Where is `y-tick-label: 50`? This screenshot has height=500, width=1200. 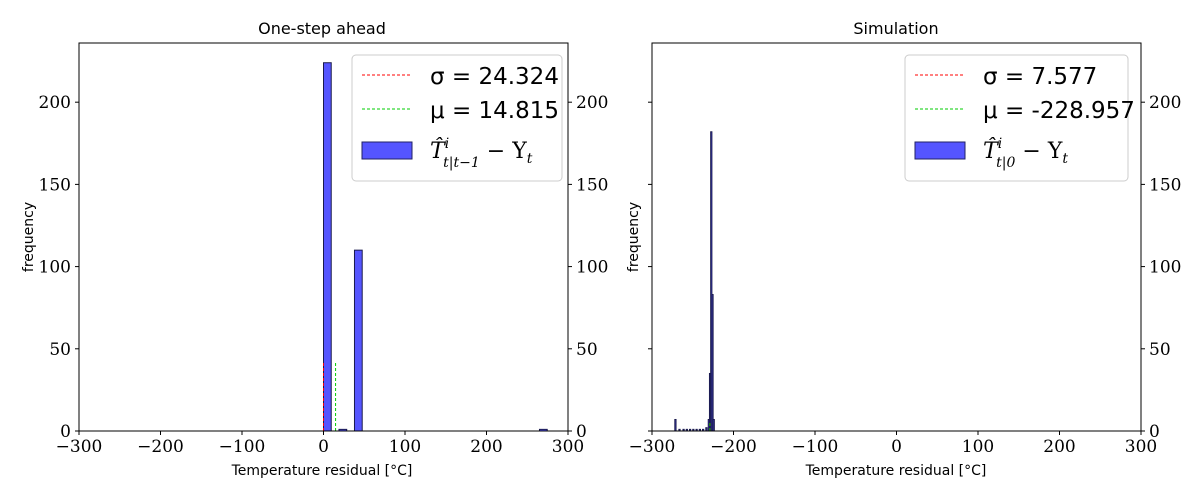
y-tick-label: 50 is located at coordinates (60, 350).